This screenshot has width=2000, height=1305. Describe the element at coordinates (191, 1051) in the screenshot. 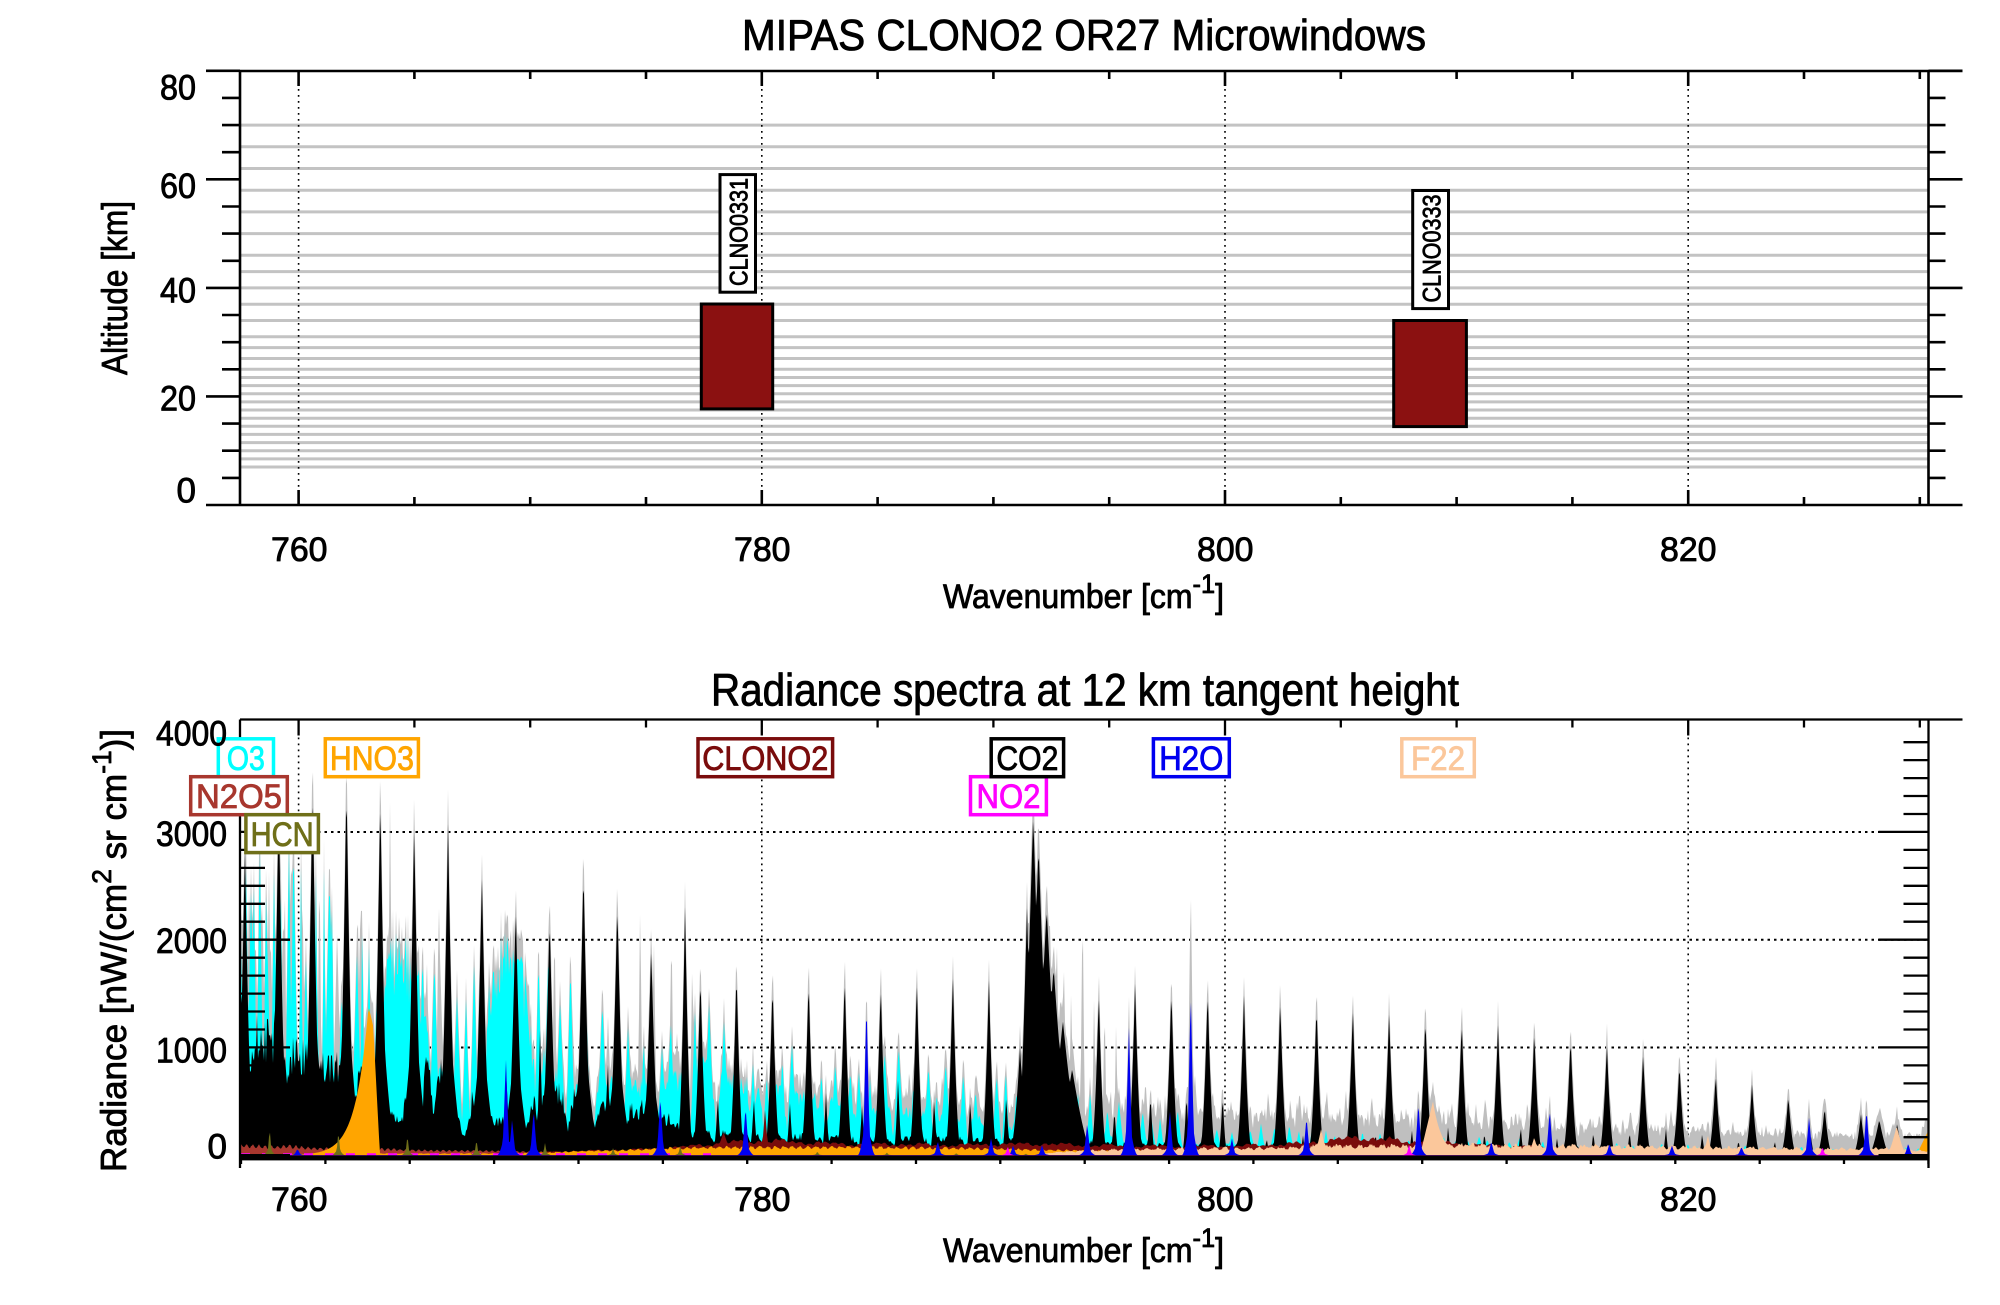

I see `svg-text: 1000` at that location.